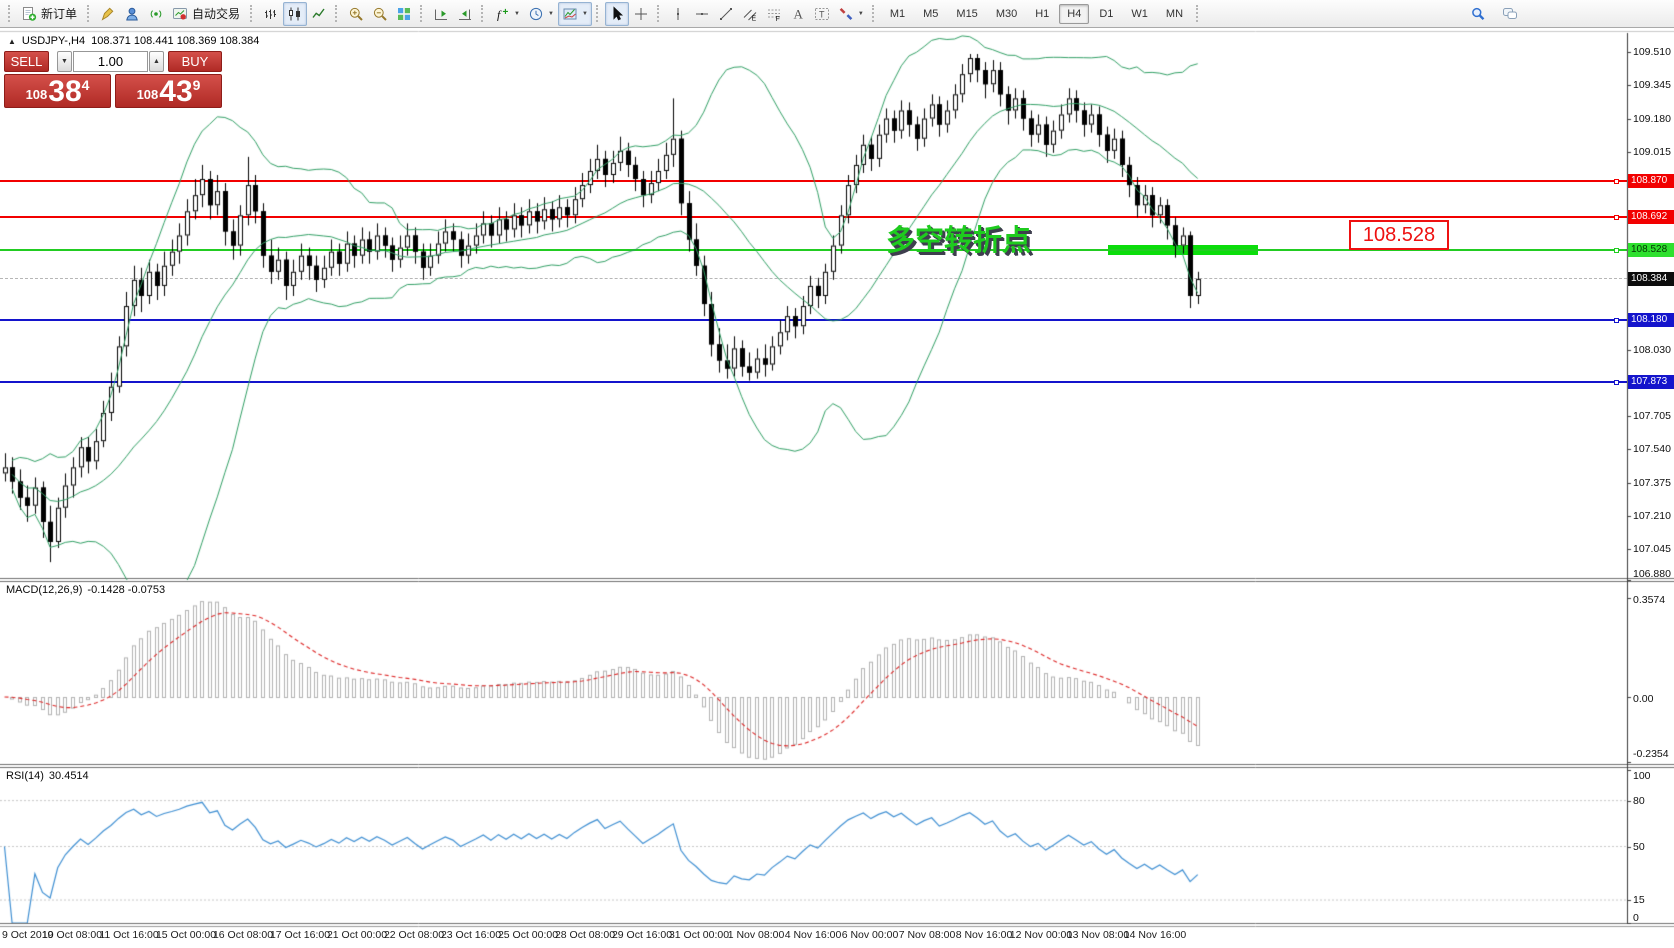 This screenshot has height=948, width=1674. Describe the element at coordinates (1006, 13) in the screenshot. I see `timeframe-m30-button: M30` at that location.